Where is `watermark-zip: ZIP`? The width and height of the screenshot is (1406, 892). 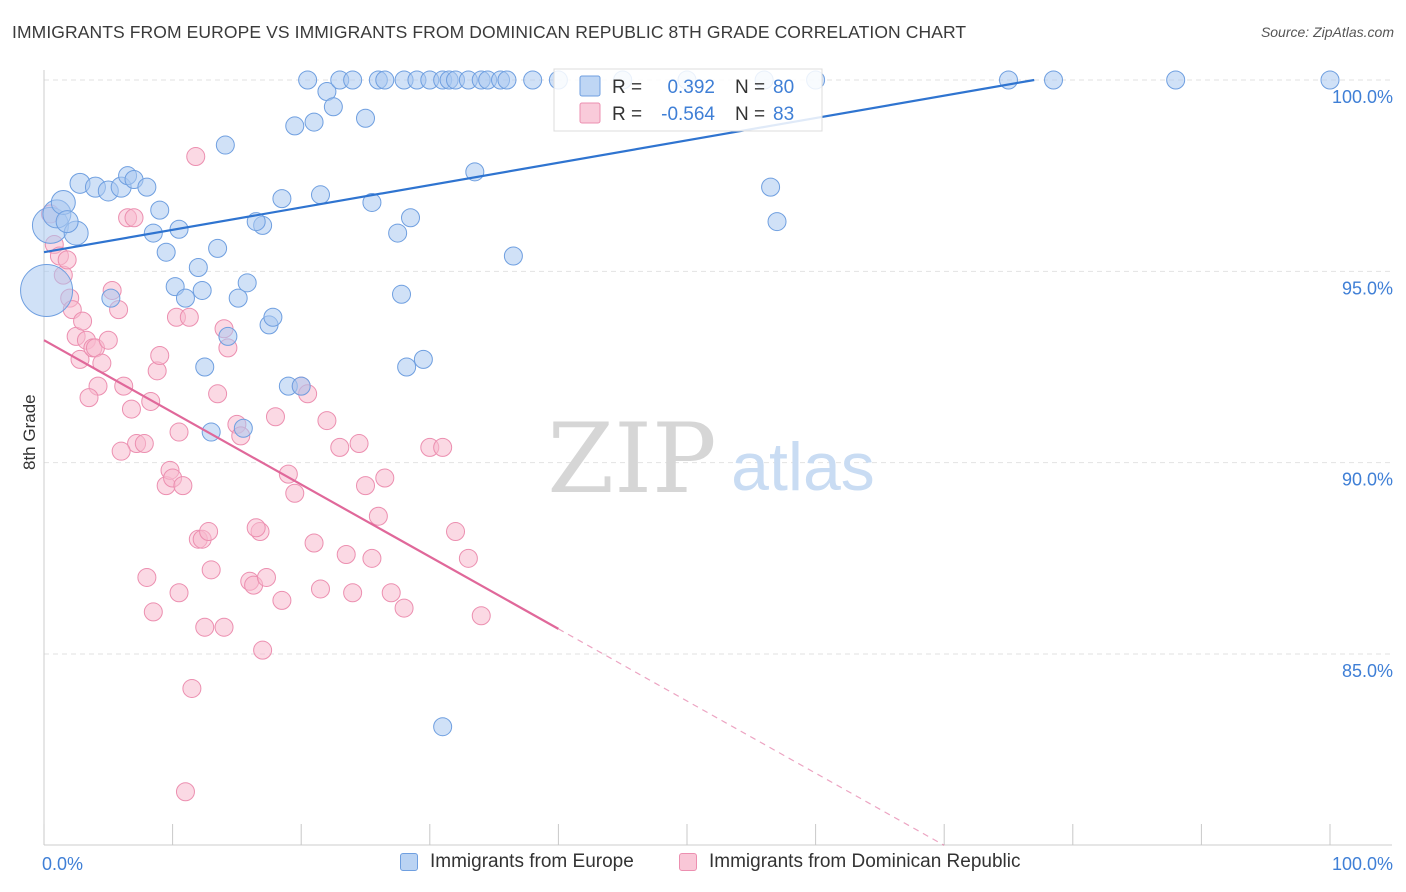
watermark-zip: ZIP is located at coordinates (631, 459).